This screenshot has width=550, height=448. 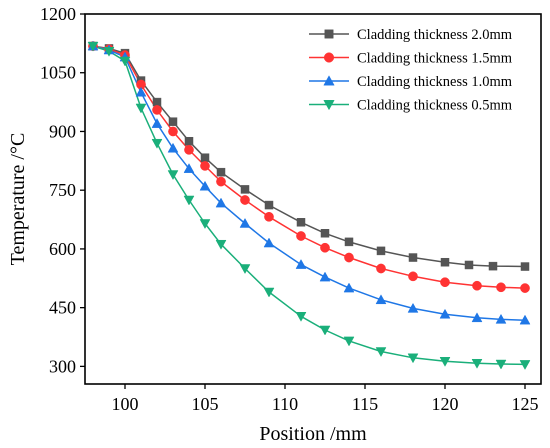 I want to click on y-axis-title: Temperature /°C, so click(x=18, y=199).